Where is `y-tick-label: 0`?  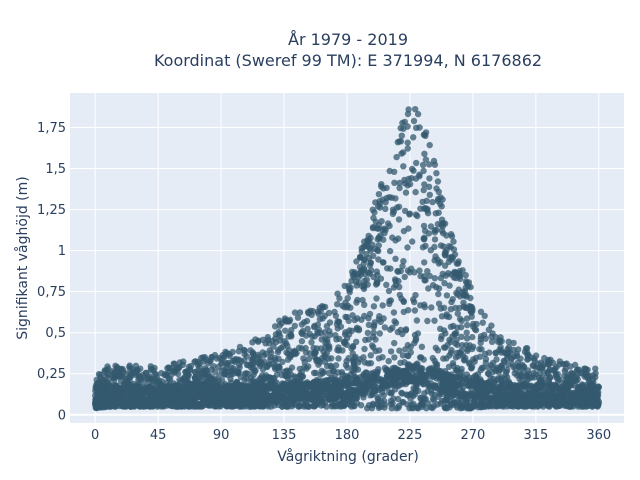 y-tick-label: 0 is located at coordinates (62, 415).